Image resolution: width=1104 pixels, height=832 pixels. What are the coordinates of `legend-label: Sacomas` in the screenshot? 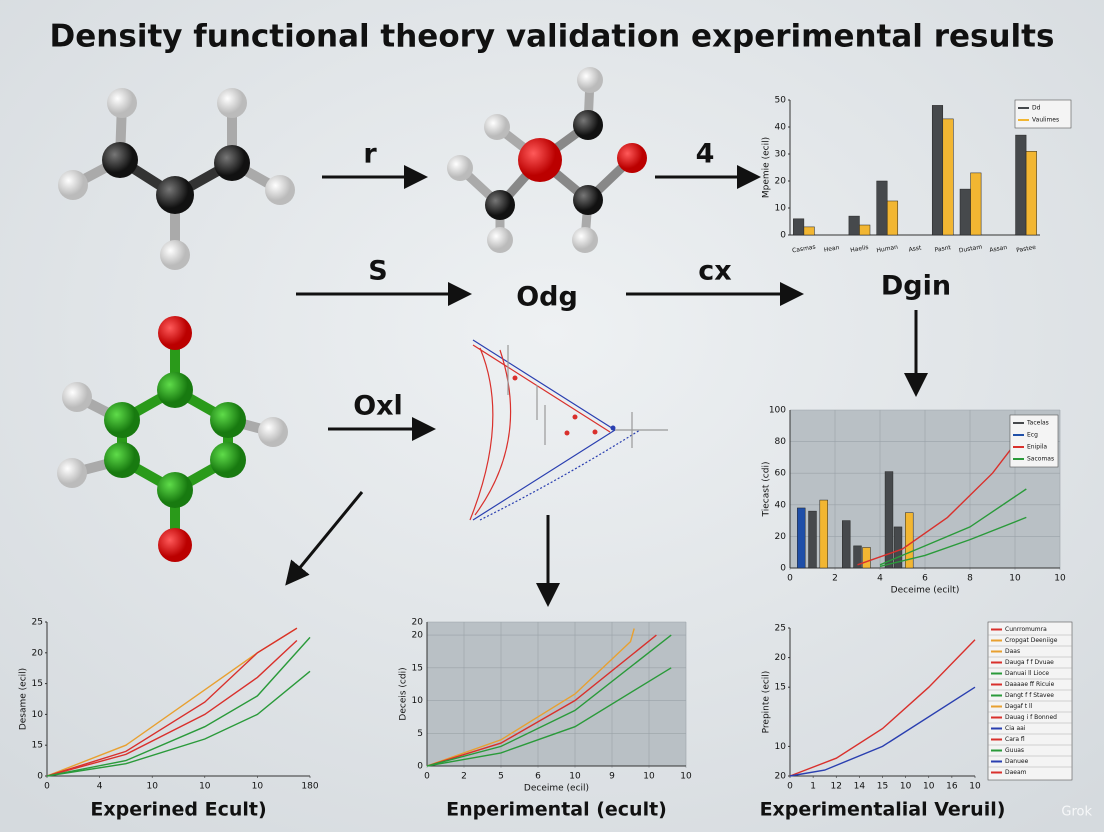 It's located at (1040, 459).